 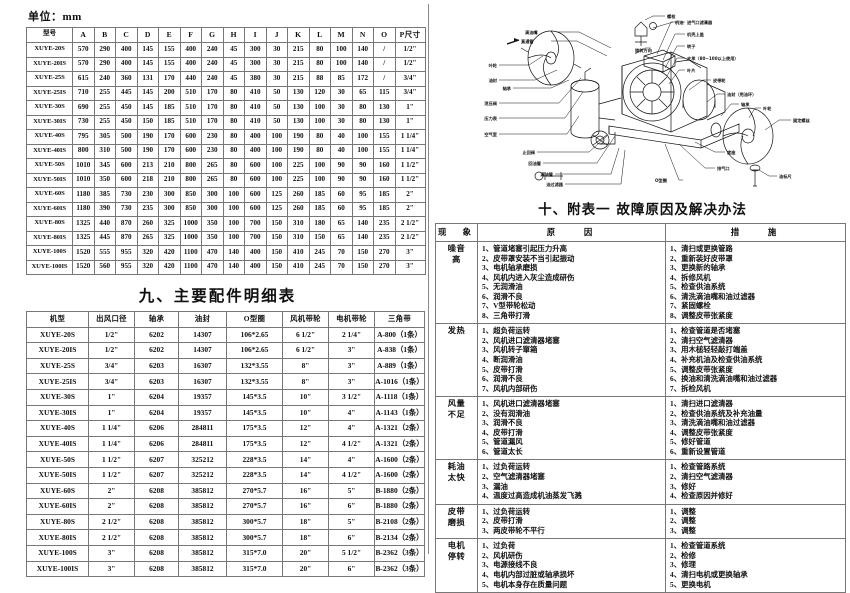 I want to click on svg-text: 油过滤器, so click(x=555, y=184).